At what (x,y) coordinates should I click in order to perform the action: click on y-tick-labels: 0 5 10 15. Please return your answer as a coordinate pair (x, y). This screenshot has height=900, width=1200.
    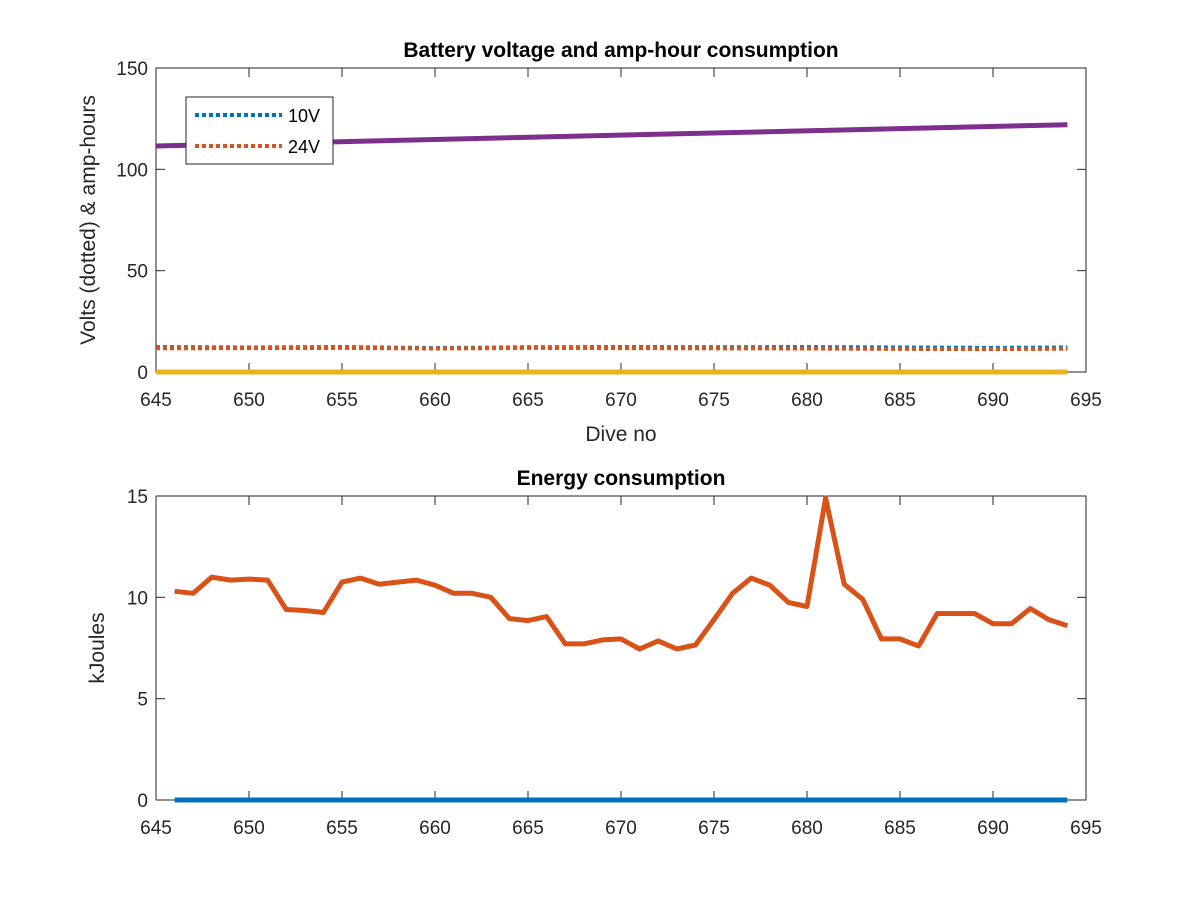
    Looking at the image, I should click on (137, 649).